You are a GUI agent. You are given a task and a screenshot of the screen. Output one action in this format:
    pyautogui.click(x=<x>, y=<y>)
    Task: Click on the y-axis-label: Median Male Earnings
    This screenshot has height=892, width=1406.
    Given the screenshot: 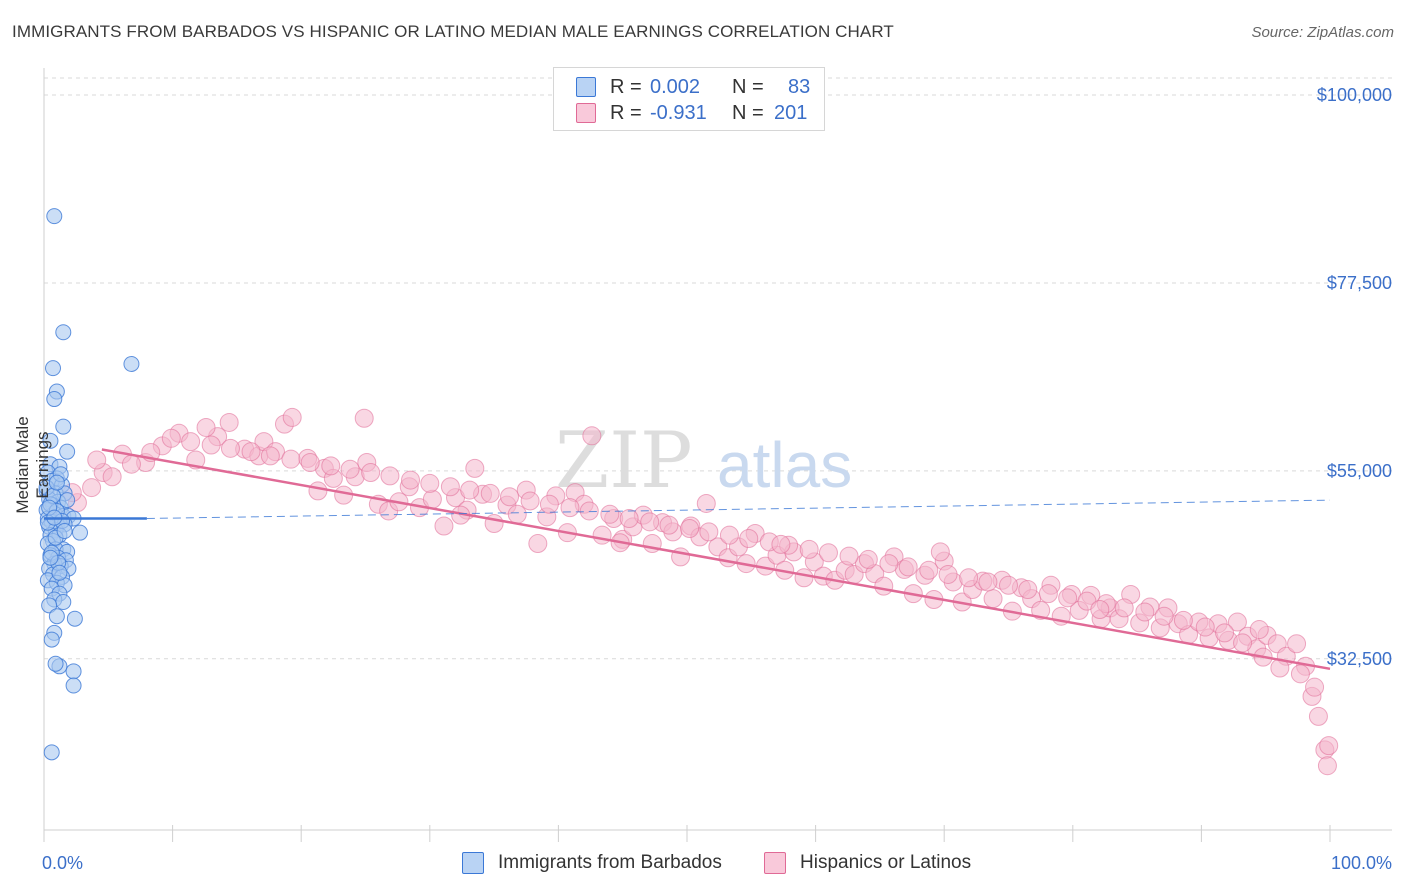 What is the action you would take?
    pyautogui.click(x=32, y=465)
    